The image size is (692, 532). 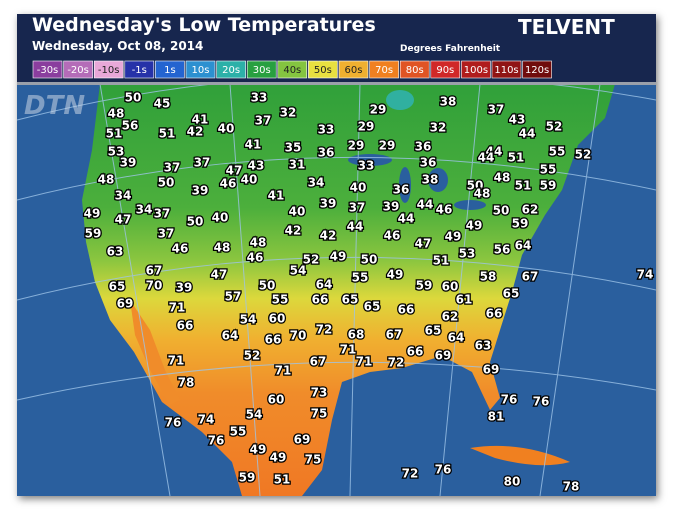 I want to click on title: Wednesday's Low Temperatures, so click(x=204, y=25).